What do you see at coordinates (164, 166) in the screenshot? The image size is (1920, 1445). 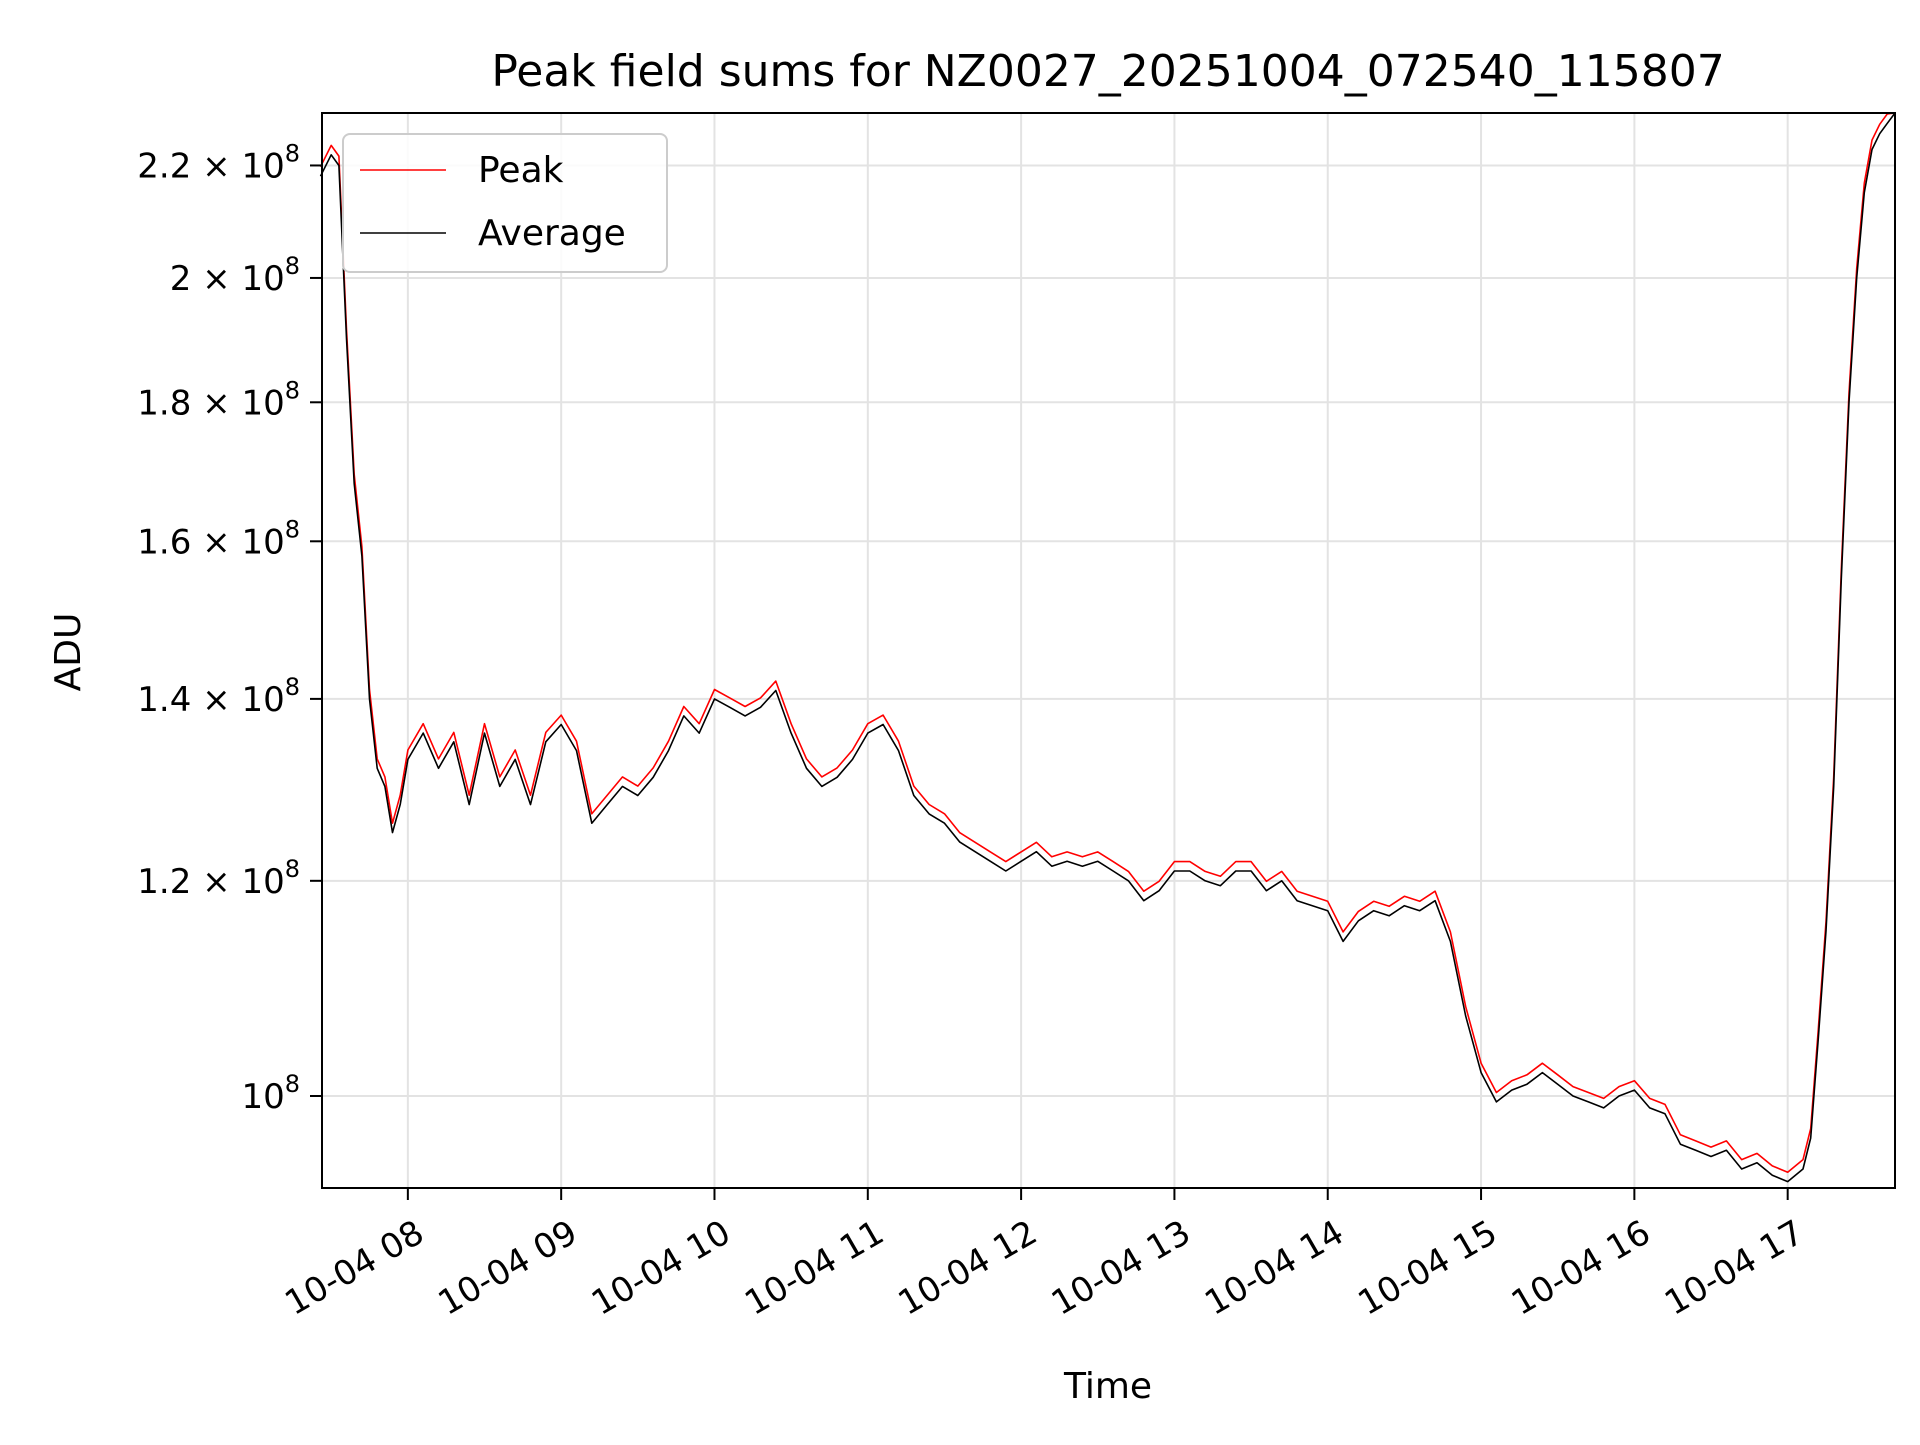 I see `y-tick-mantissa: 2.2` at bounding box center [164, 166].